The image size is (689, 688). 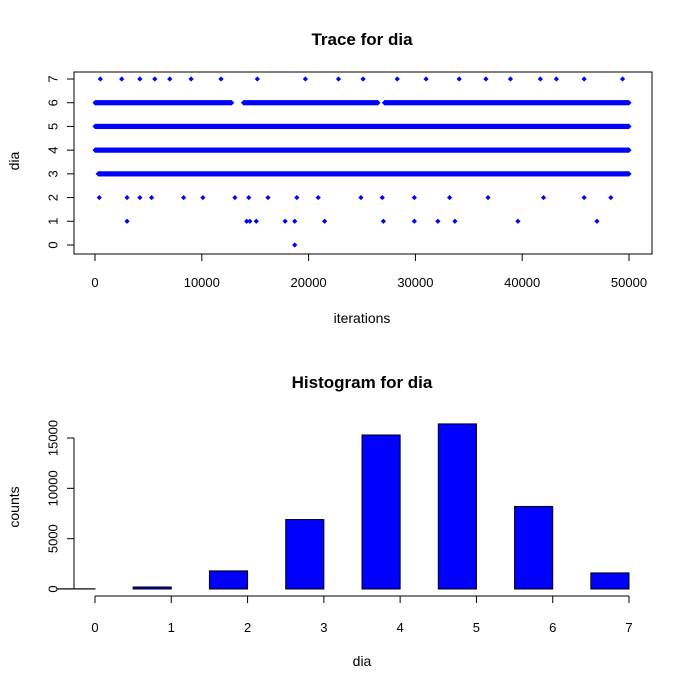 I want to click on histogram-x-tick-label: 0, so click(x=94, y=627).